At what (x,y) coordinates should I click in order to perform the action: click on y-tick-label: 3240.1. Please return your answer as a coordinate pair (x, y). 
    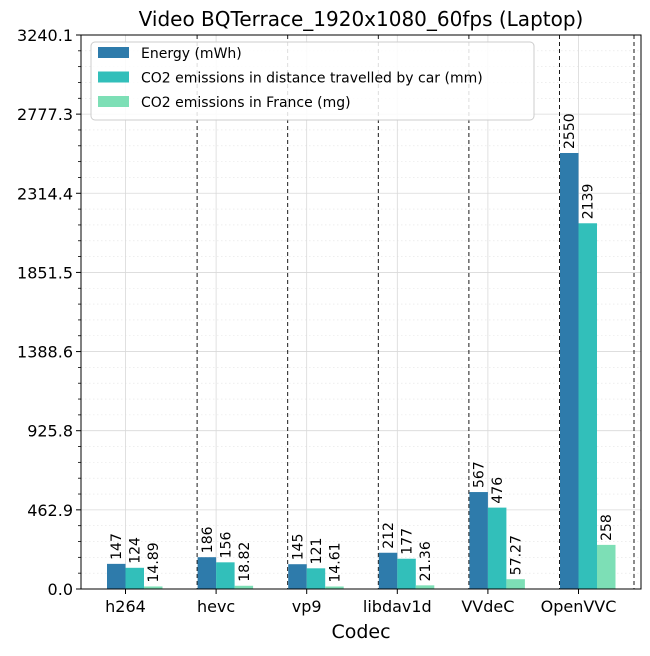
    Looking at the image, I should click on (45, 35).